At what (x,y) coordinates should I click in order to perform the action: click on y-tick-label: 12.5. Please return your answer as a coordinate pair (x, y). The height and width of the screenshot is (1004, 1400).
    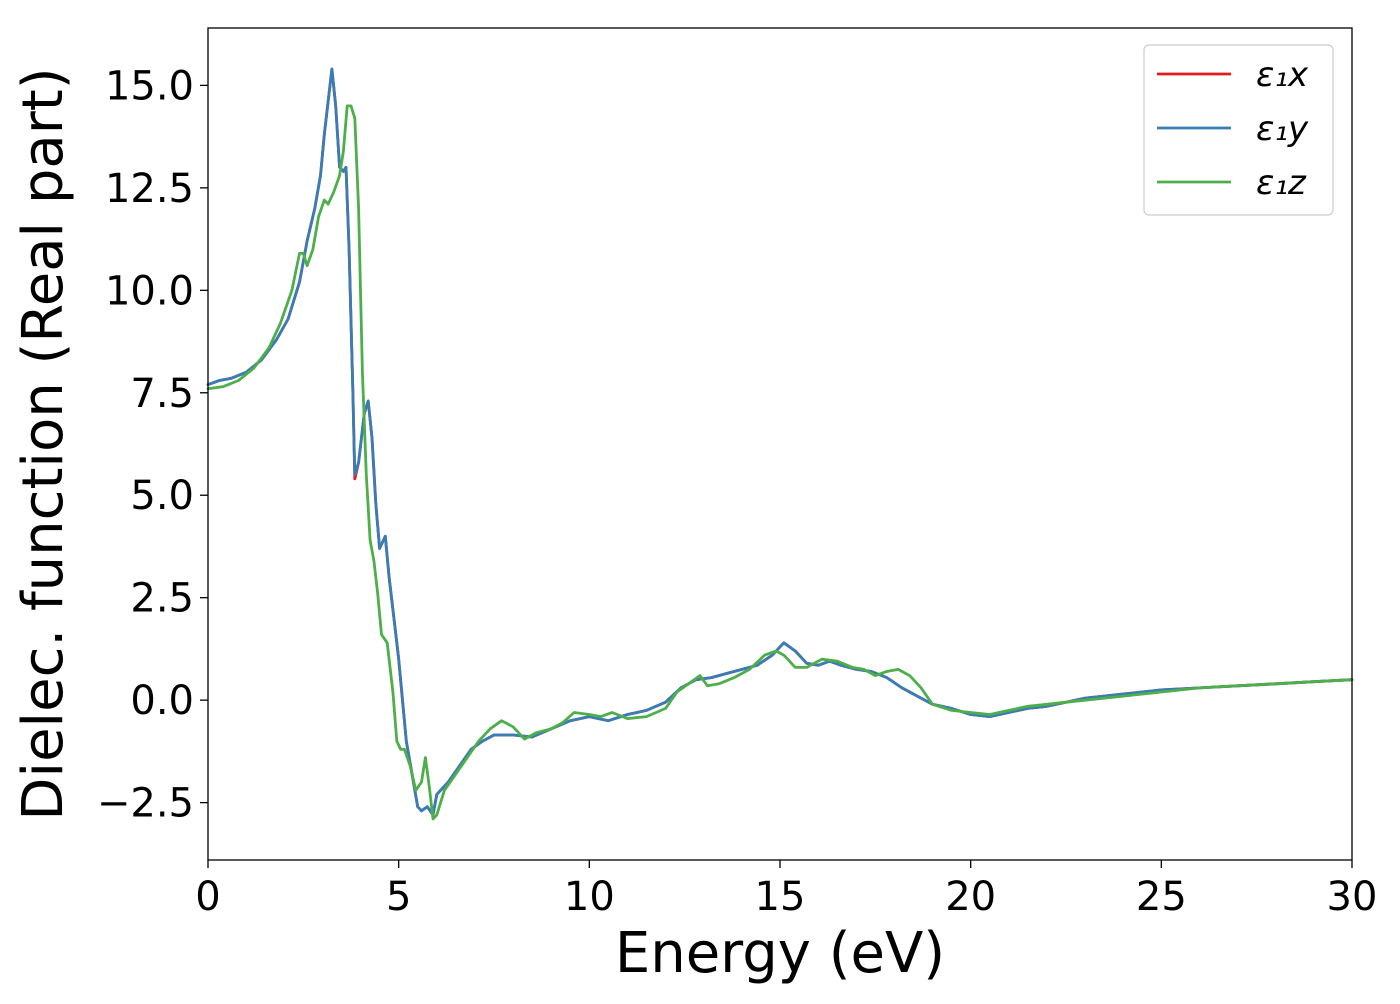
    Looking at the image, I should click on (149, 189).